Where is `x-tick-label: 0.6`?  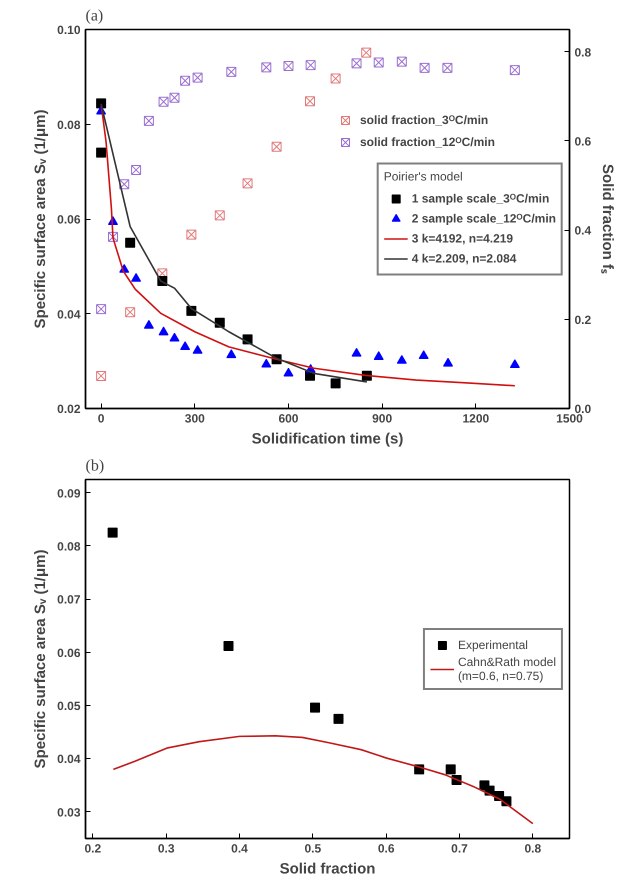
x-tick-label: 0.6 is located at coordinates (386, 849).